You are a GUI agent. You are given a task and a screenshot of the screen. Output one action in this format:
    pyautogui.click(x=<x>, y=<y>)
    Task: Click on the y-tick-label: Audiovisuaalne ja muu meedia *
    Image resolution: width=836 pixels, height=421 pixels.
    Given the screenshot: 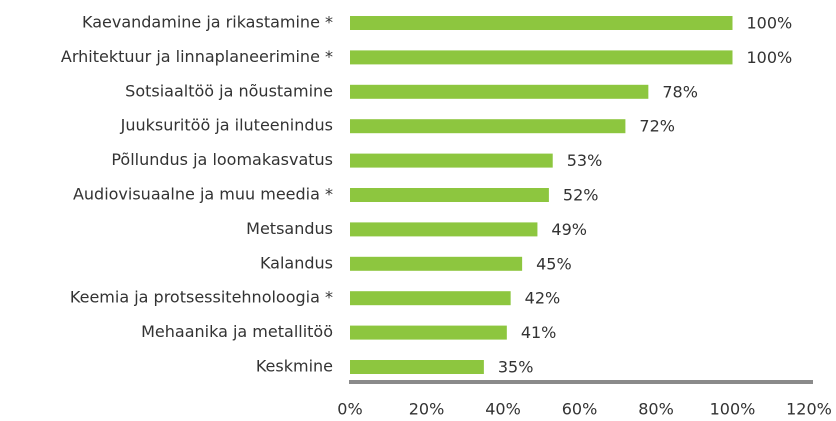 What is the action you would take?
    pyautogui.click(x=203, y=194)
    